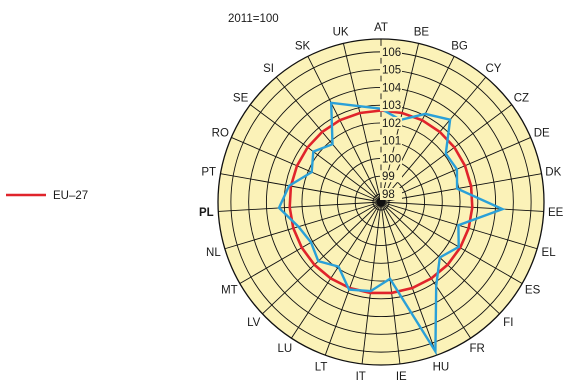  What do you see at coordinates (494, 69) in the screenshot?
I see `category-label-cy: CY` at bounding box center [494, 69].